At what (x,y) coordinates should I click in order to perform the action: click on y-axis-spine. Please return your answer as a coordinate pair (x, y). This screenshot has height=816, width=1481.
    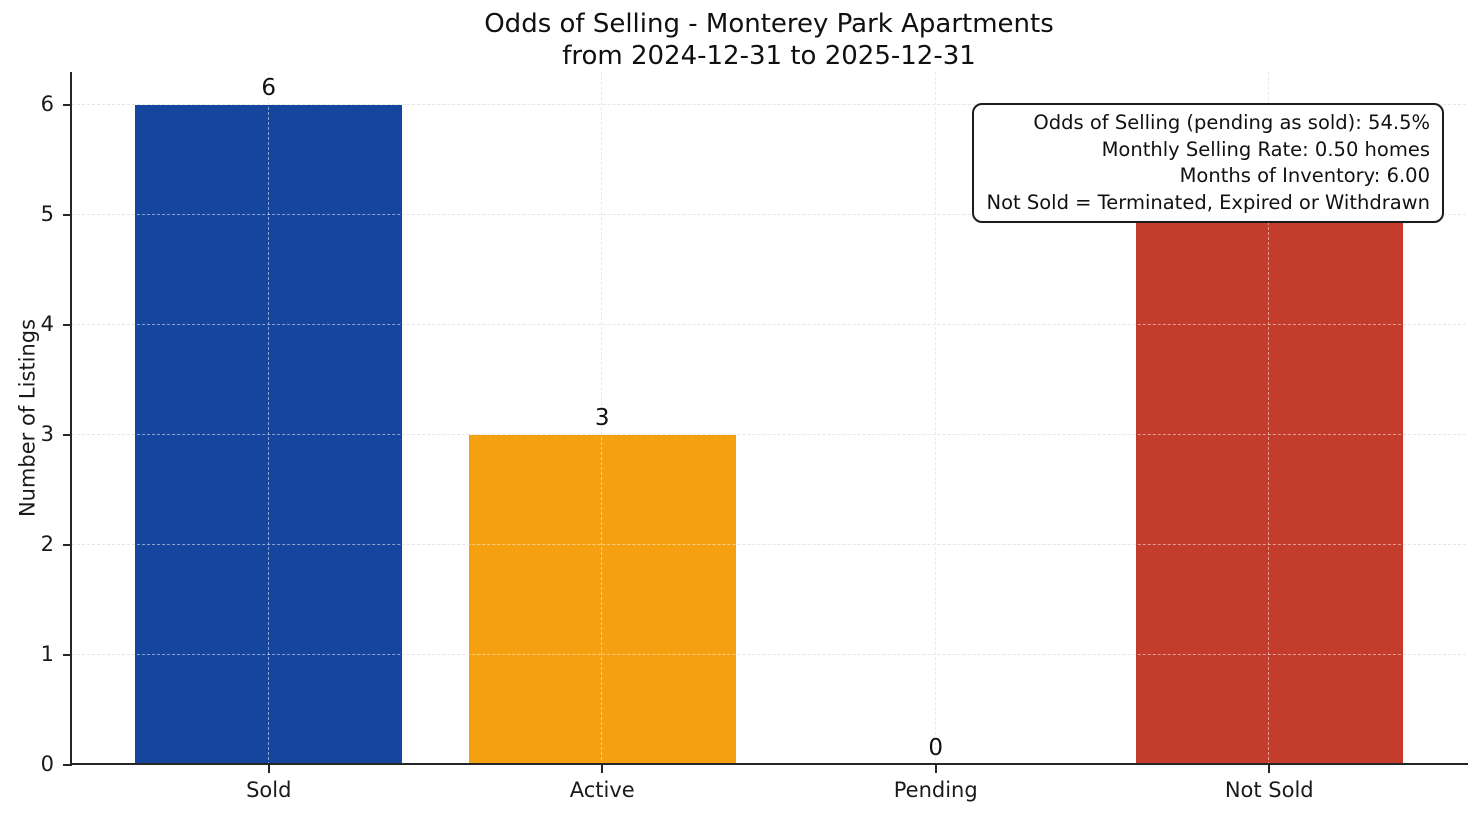
    Looking at the image, I should click on (71, 418).